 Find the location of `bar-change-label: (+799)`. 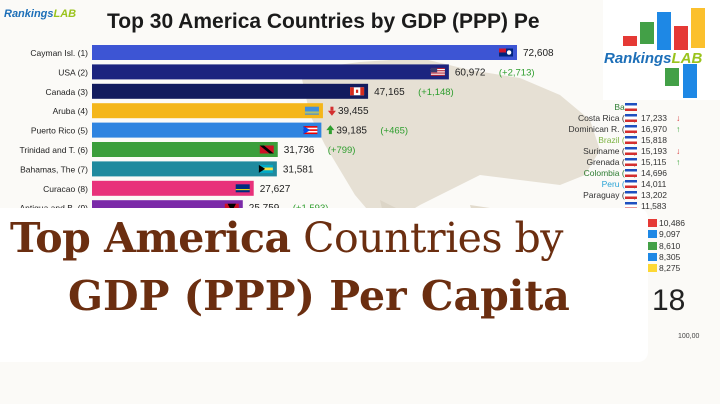

bar-change-label: (+799) is located at coordinates (342, 150).